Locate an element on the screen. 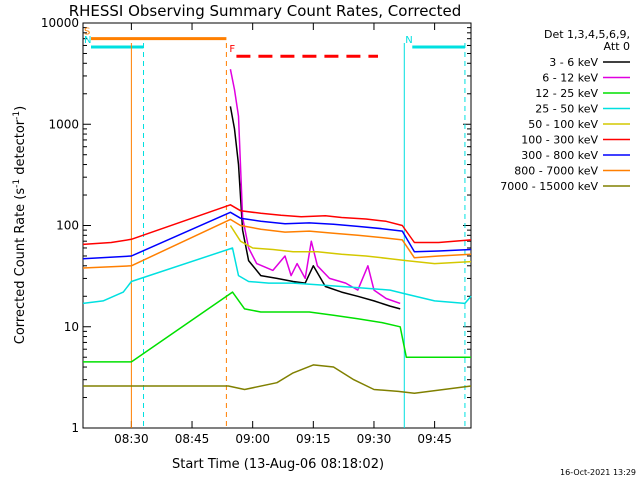 The width and height of the screenshot is (640, 480). y-axis-label: Corrected Count Rate (s-1 detector-1) is located at coordinates (20, 225).